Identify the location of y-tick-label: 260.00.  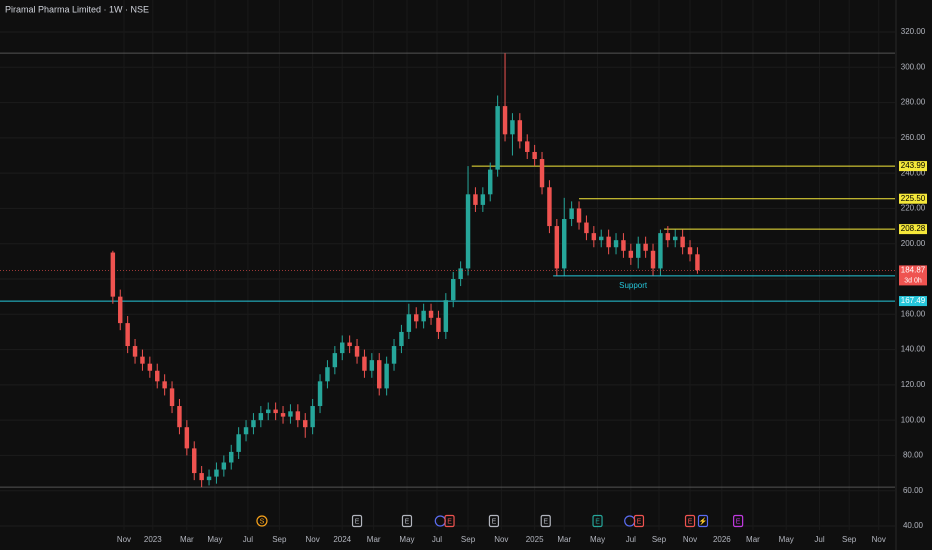
(913, 137).